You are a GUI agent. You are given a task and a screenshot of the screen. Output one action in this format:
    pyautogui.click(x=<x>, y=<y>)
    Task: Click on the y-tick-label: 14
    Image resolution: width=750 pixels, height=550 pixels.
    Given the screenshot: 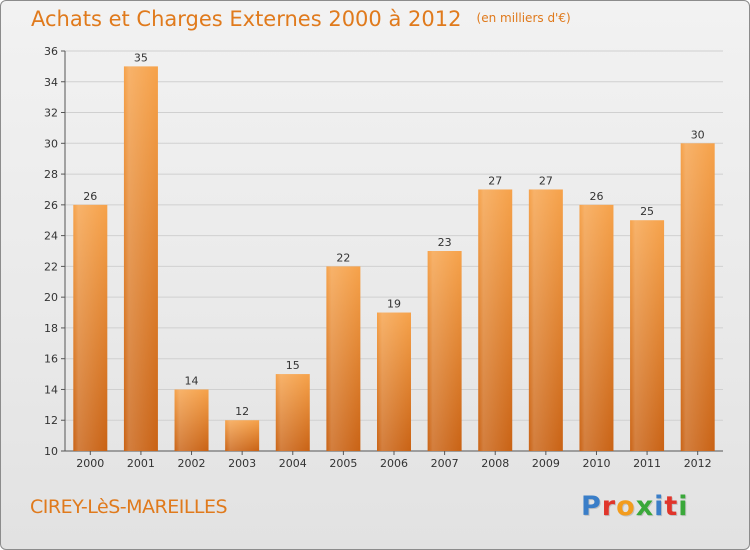 What is the action you would take?
    pyautogui.click(x=51, y=389)
    